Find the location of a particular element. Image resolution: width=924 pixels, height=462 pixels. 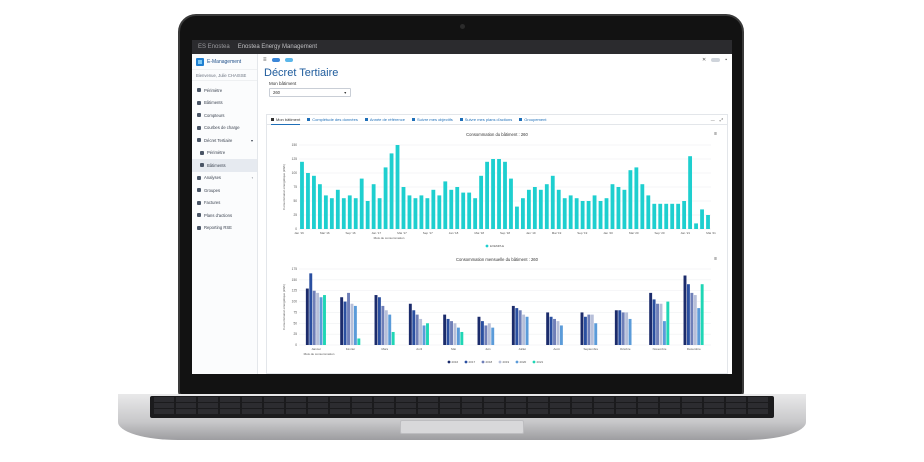

sidebar-item-5: Périmètre is located at coordinates (224, 153).